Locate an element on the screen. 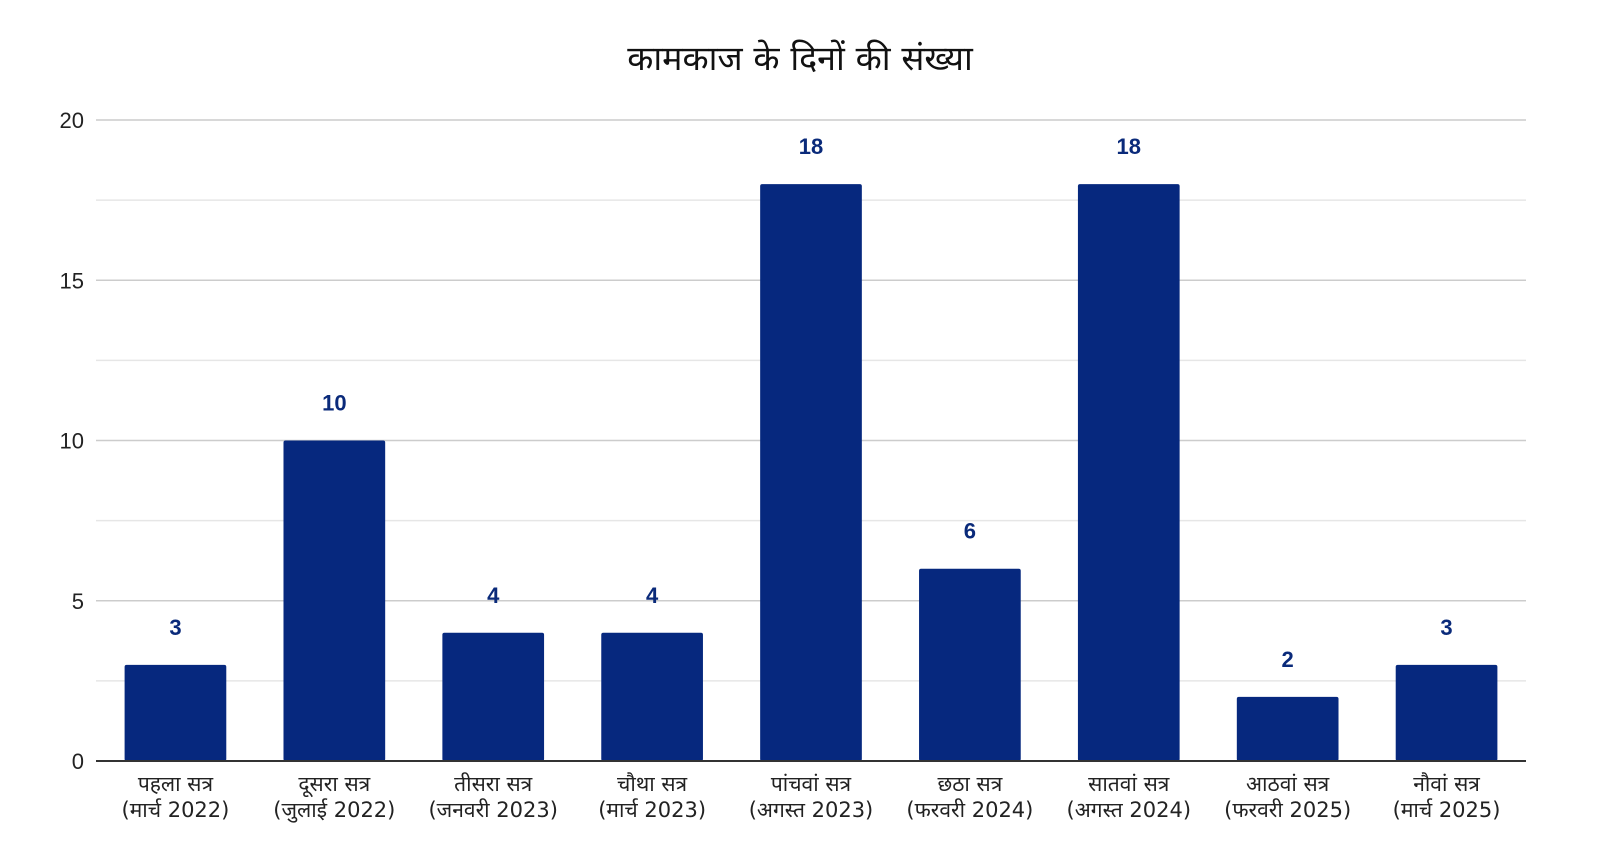 This screenshot has width=1600, height=861. x-tick-label: पहला सत्र is located at coordinates (176, 784).